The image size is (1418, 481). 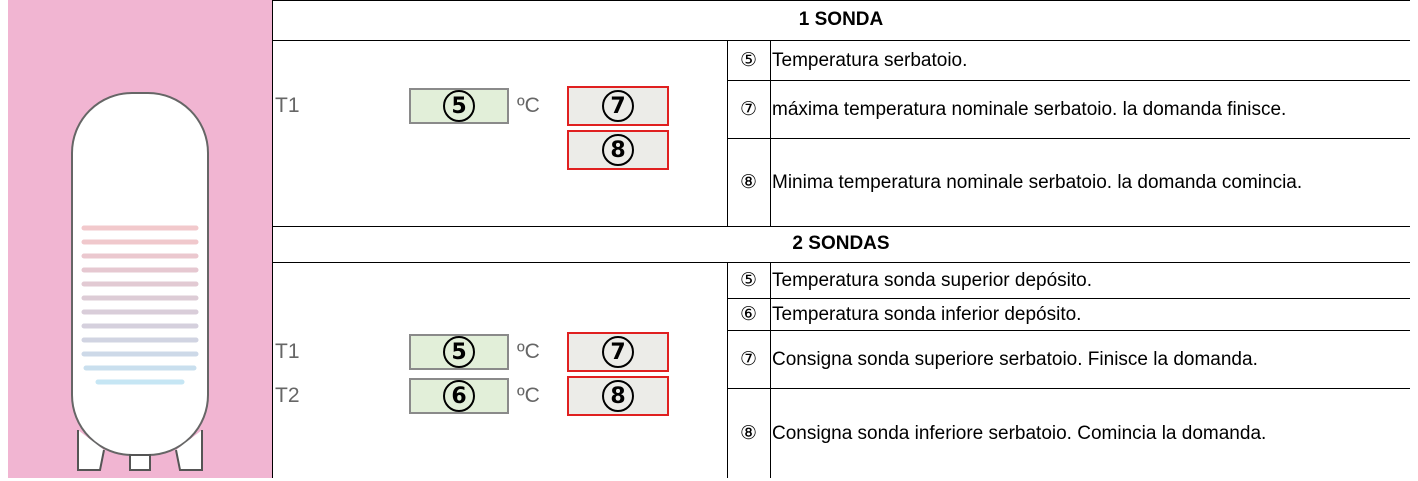 I want to click on description: Temperatura sonda superior depósito., so click(x=1090, y=280).